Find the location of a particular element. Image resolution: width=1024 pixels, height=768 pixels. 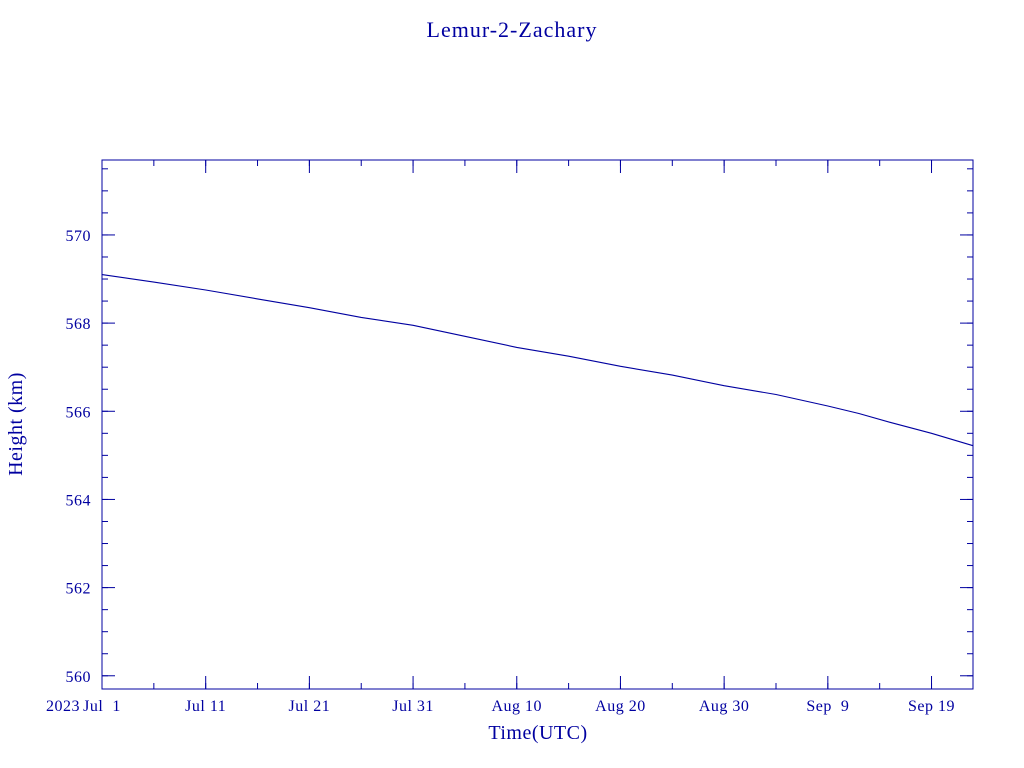

x-axis-label: Time(UTC) is located at coordinates (537, 733).